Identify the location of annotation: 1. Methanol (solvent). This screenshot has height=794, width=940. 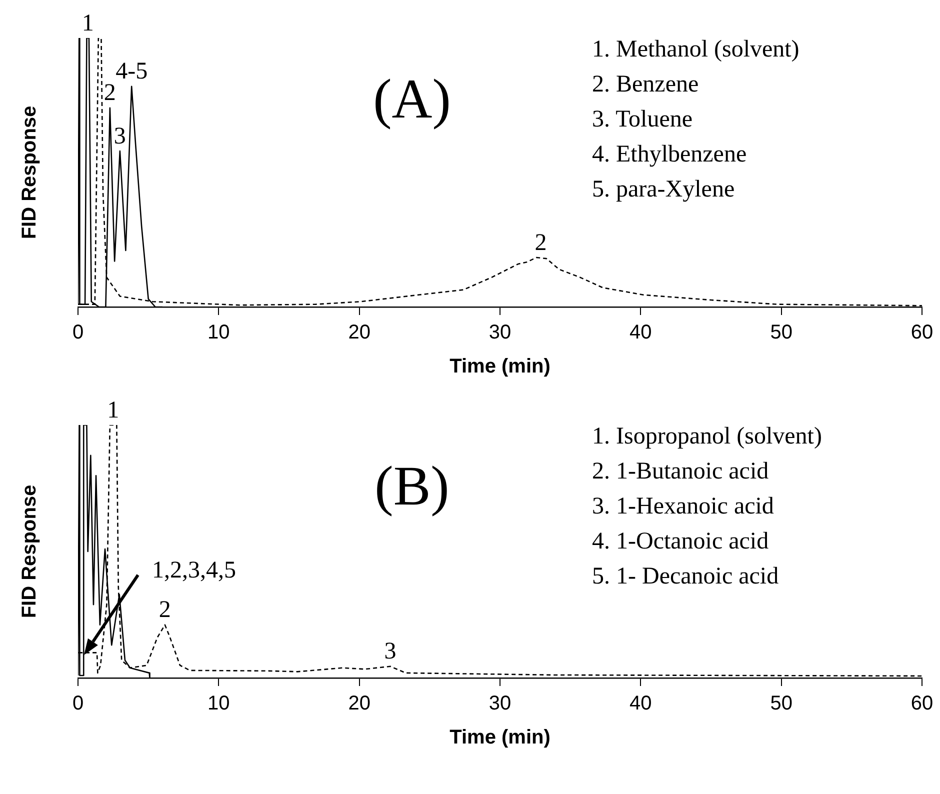
(696, 49).